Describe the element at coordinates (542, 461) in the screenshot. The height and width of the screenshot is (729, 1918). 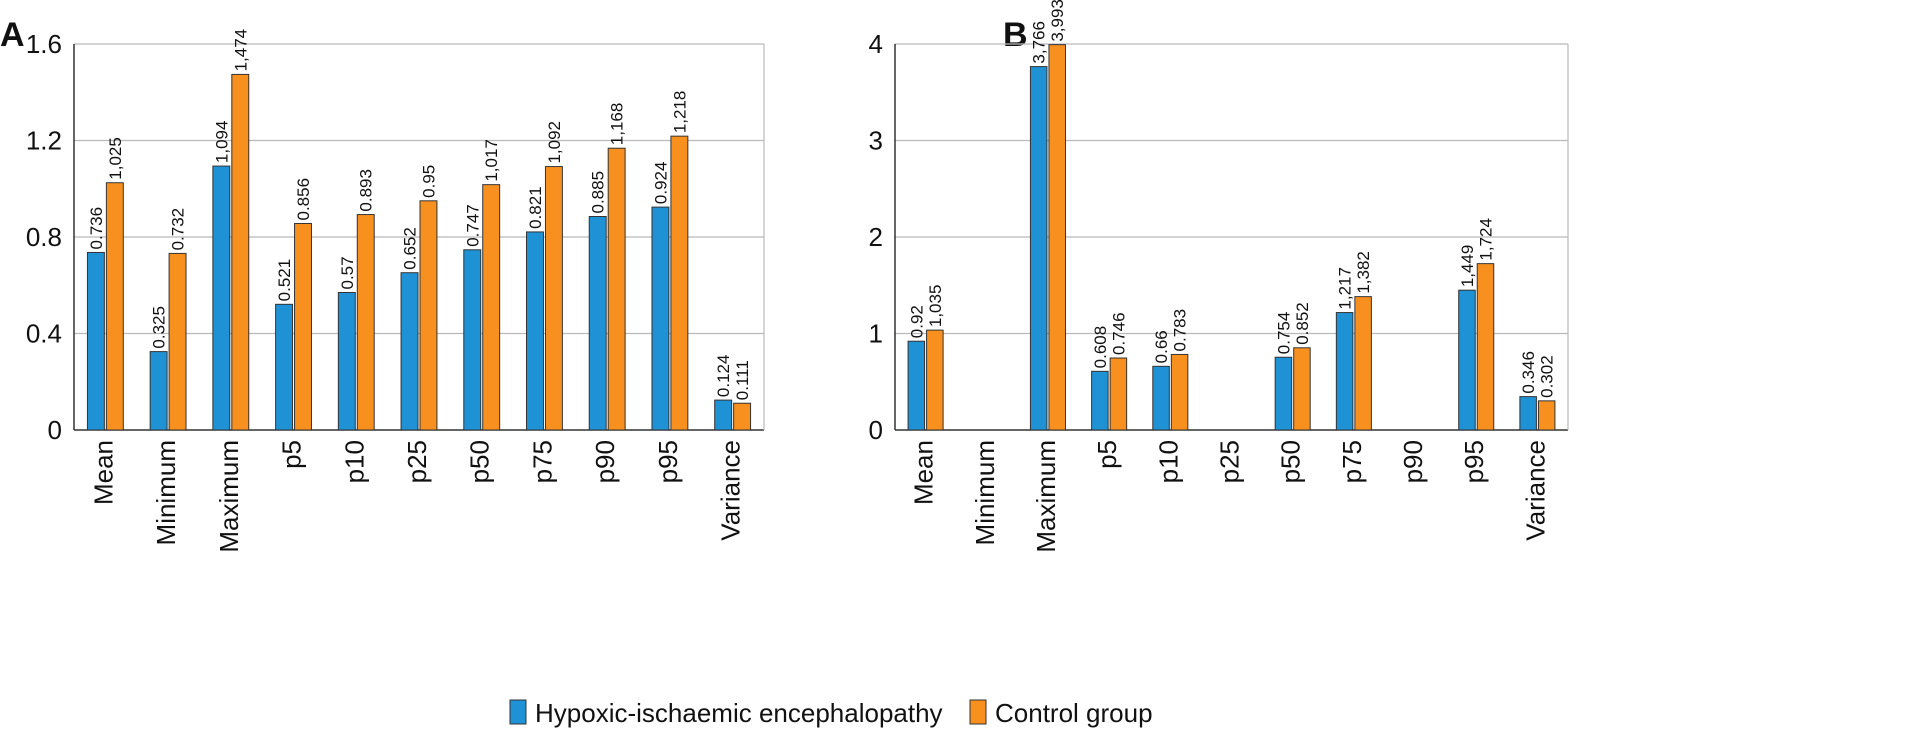
I see `panel-a-x-tick-label: p75` at that location.